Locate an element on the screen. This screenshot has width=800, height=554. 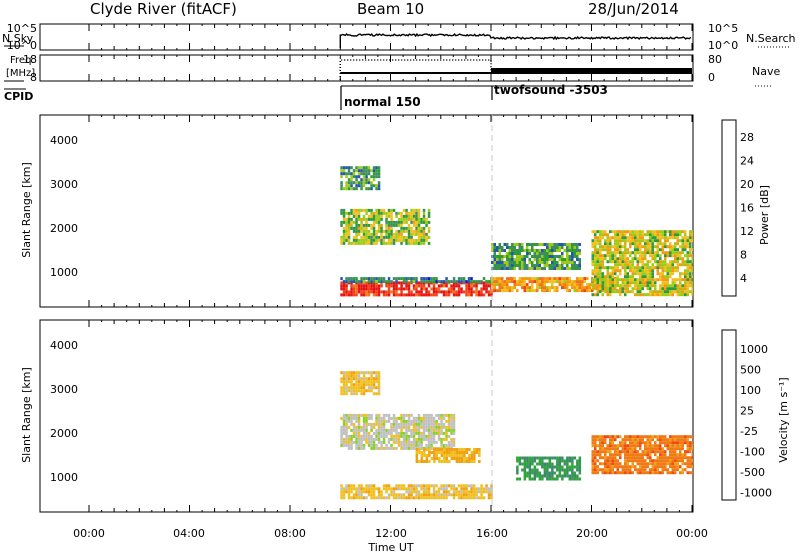
power-ylabel: Slant Range [km] is located at coordinates (26, 210).